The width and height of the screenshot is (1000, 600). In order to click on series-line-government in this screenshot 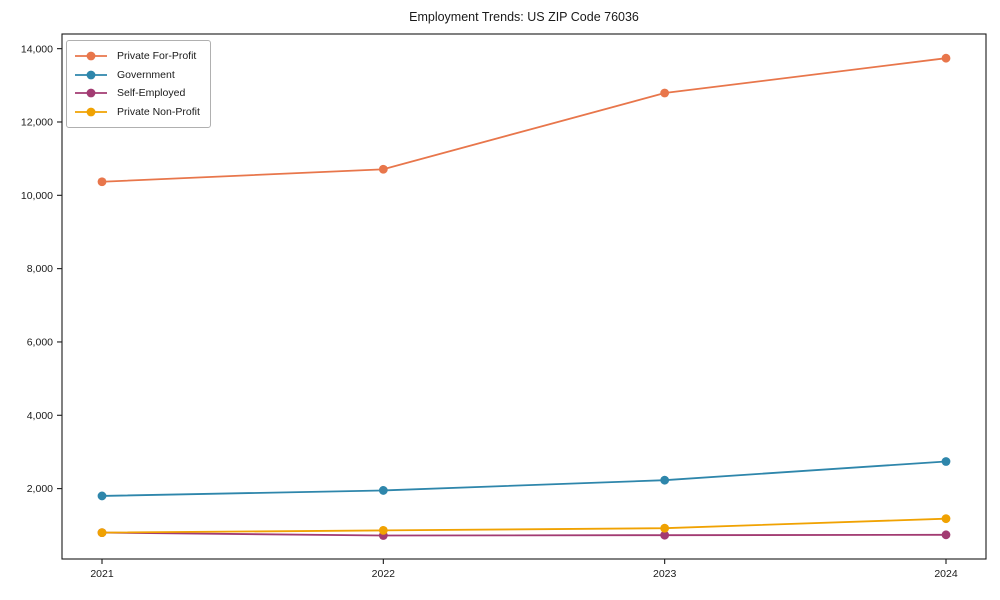, I will do `click(524, 478)`.